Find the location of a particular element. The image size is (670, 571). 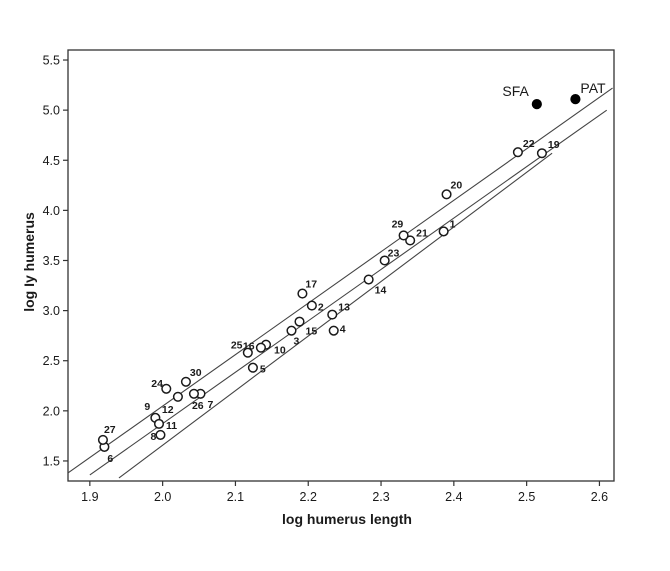

point-label: 14 is located at coordinates (381, 291).